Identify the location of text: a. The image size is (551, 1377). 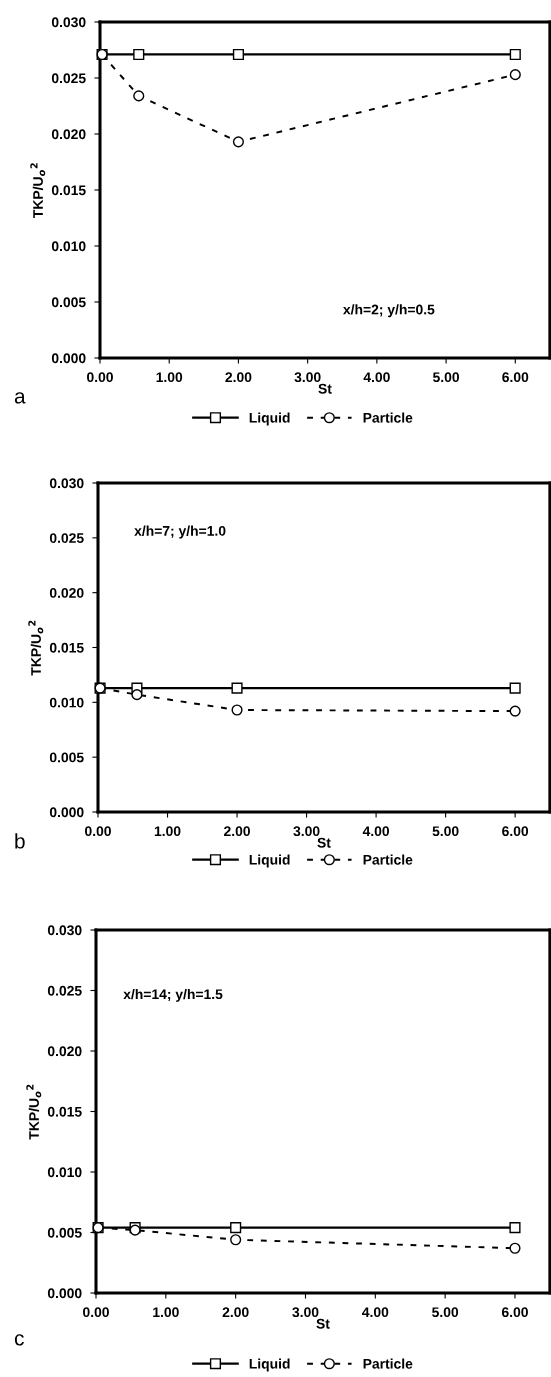
(20, 398).